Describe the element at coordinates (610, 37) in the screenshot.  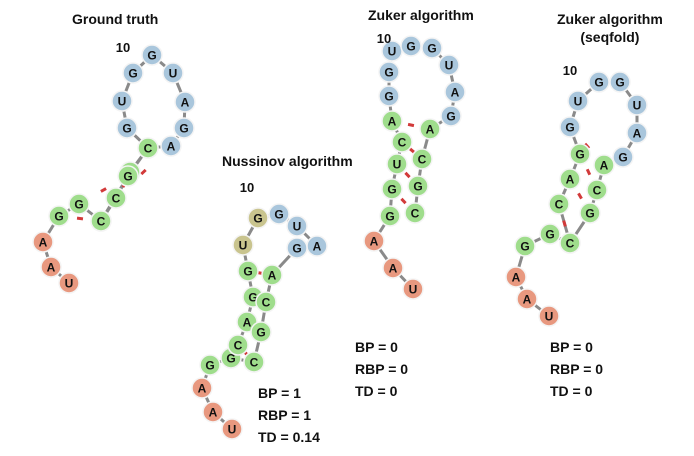
I see `subtitle-zuker-seqfold: (seqfold)` at that location.